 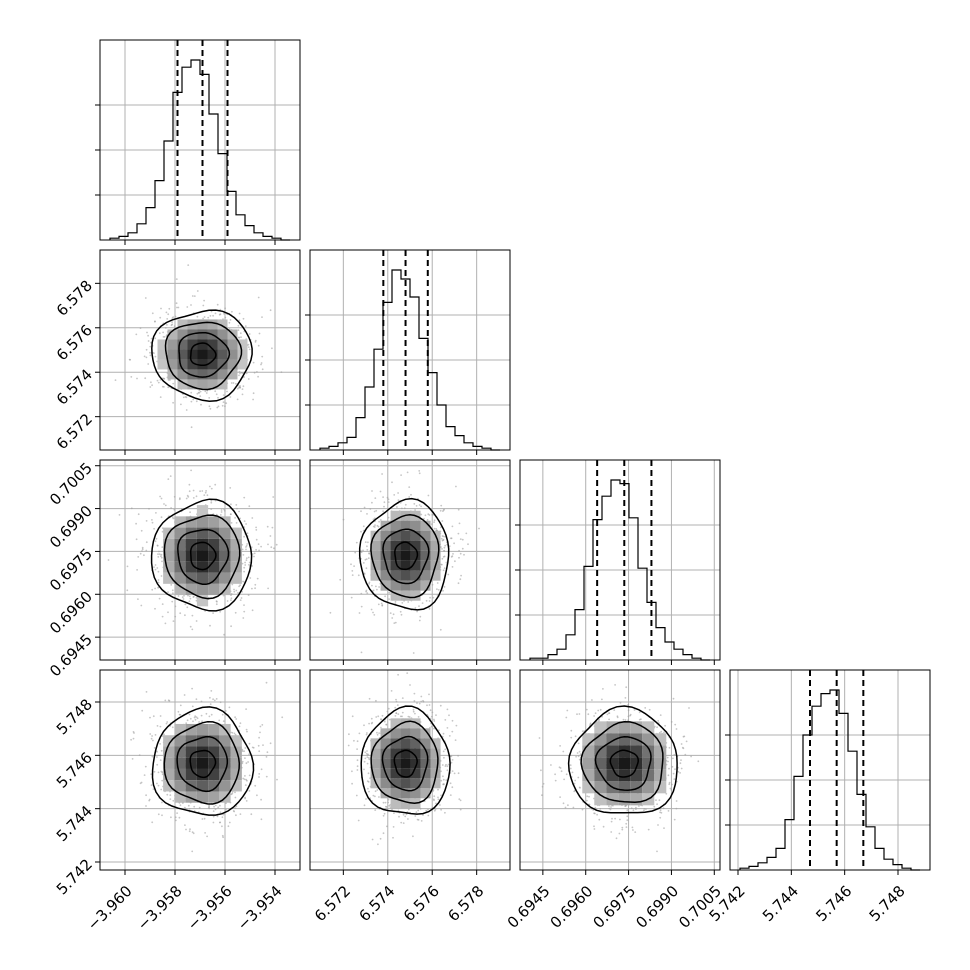 What do you see at coordinates (465, 903) in the screenshot?
I see `x-tick-label: 6.578` at bounding box center [465, 903].